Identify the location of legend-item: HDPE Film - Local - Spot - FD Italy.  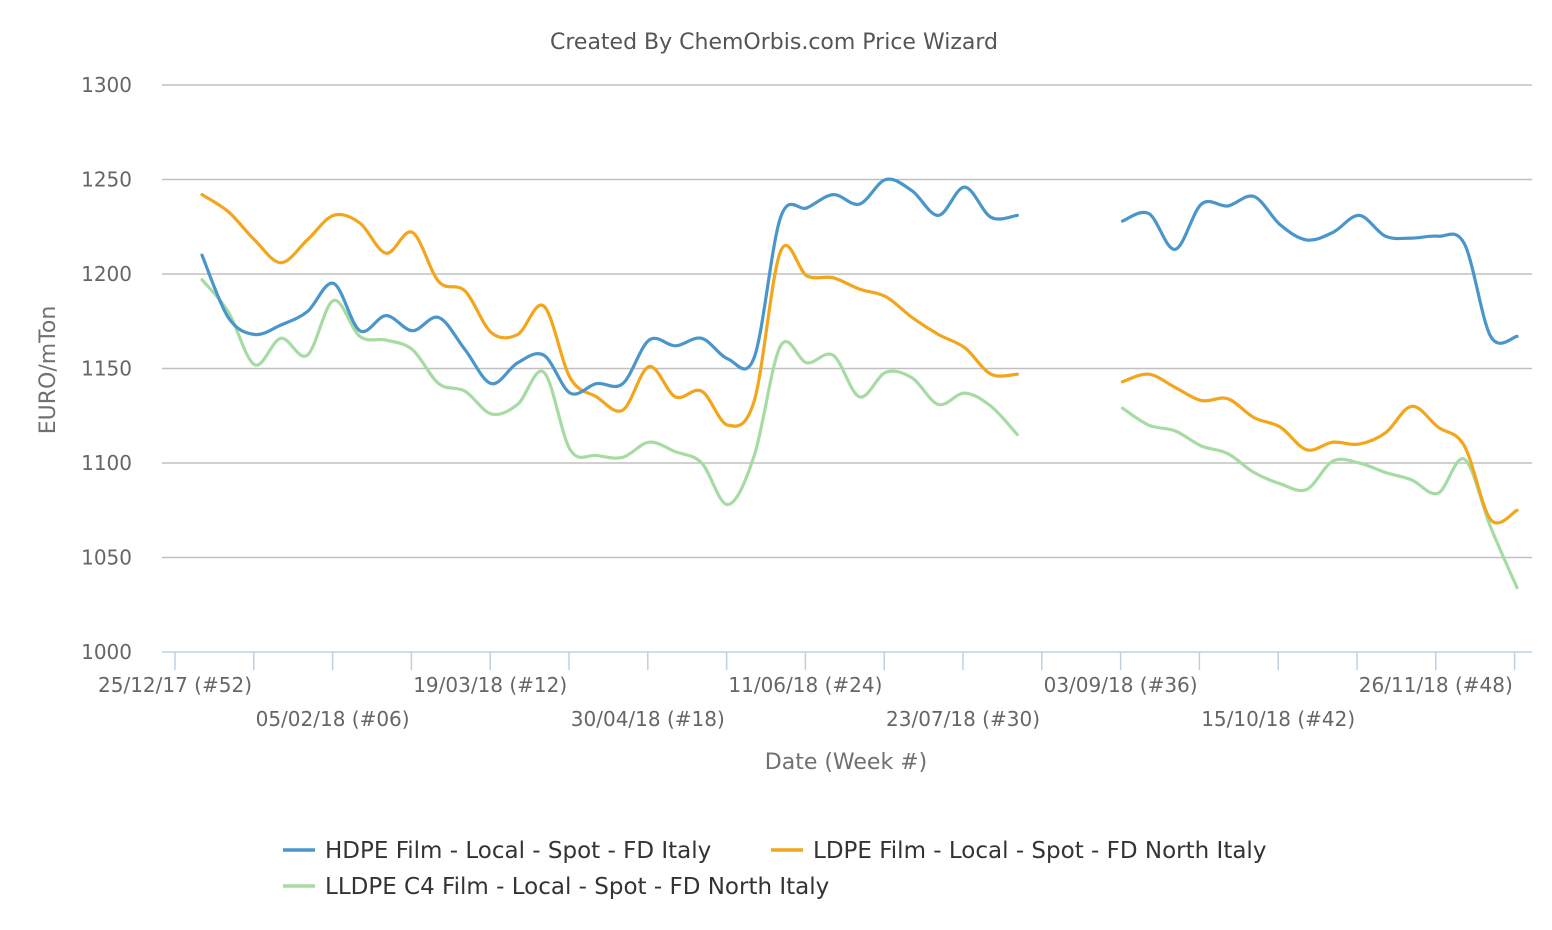
(497, 851).